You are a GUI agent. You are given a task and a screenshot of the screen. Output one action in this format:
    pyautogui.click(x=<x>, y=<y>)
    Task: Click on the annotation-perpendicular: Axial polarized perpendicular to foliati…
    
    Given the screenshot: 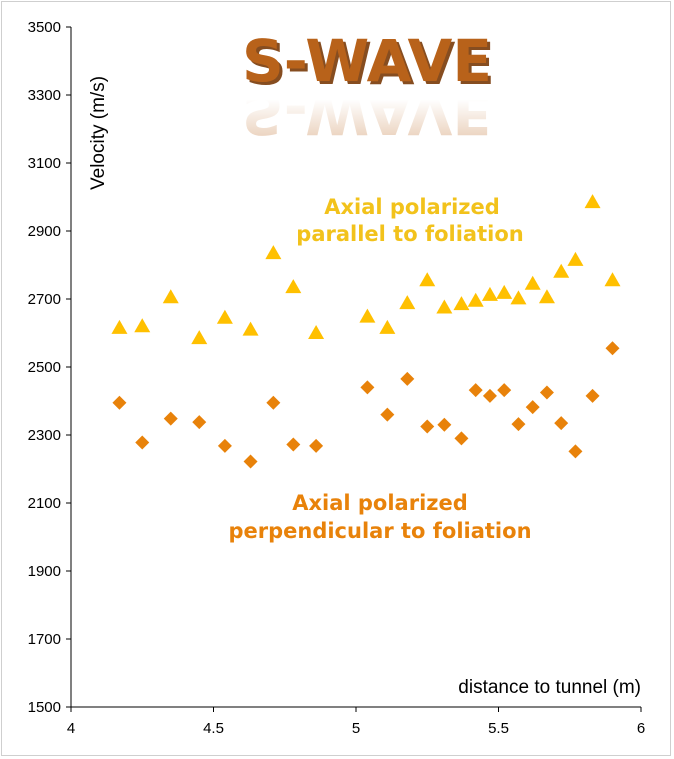 What is the action you would take?
    pyautogui.click(x=379, y=517)
    